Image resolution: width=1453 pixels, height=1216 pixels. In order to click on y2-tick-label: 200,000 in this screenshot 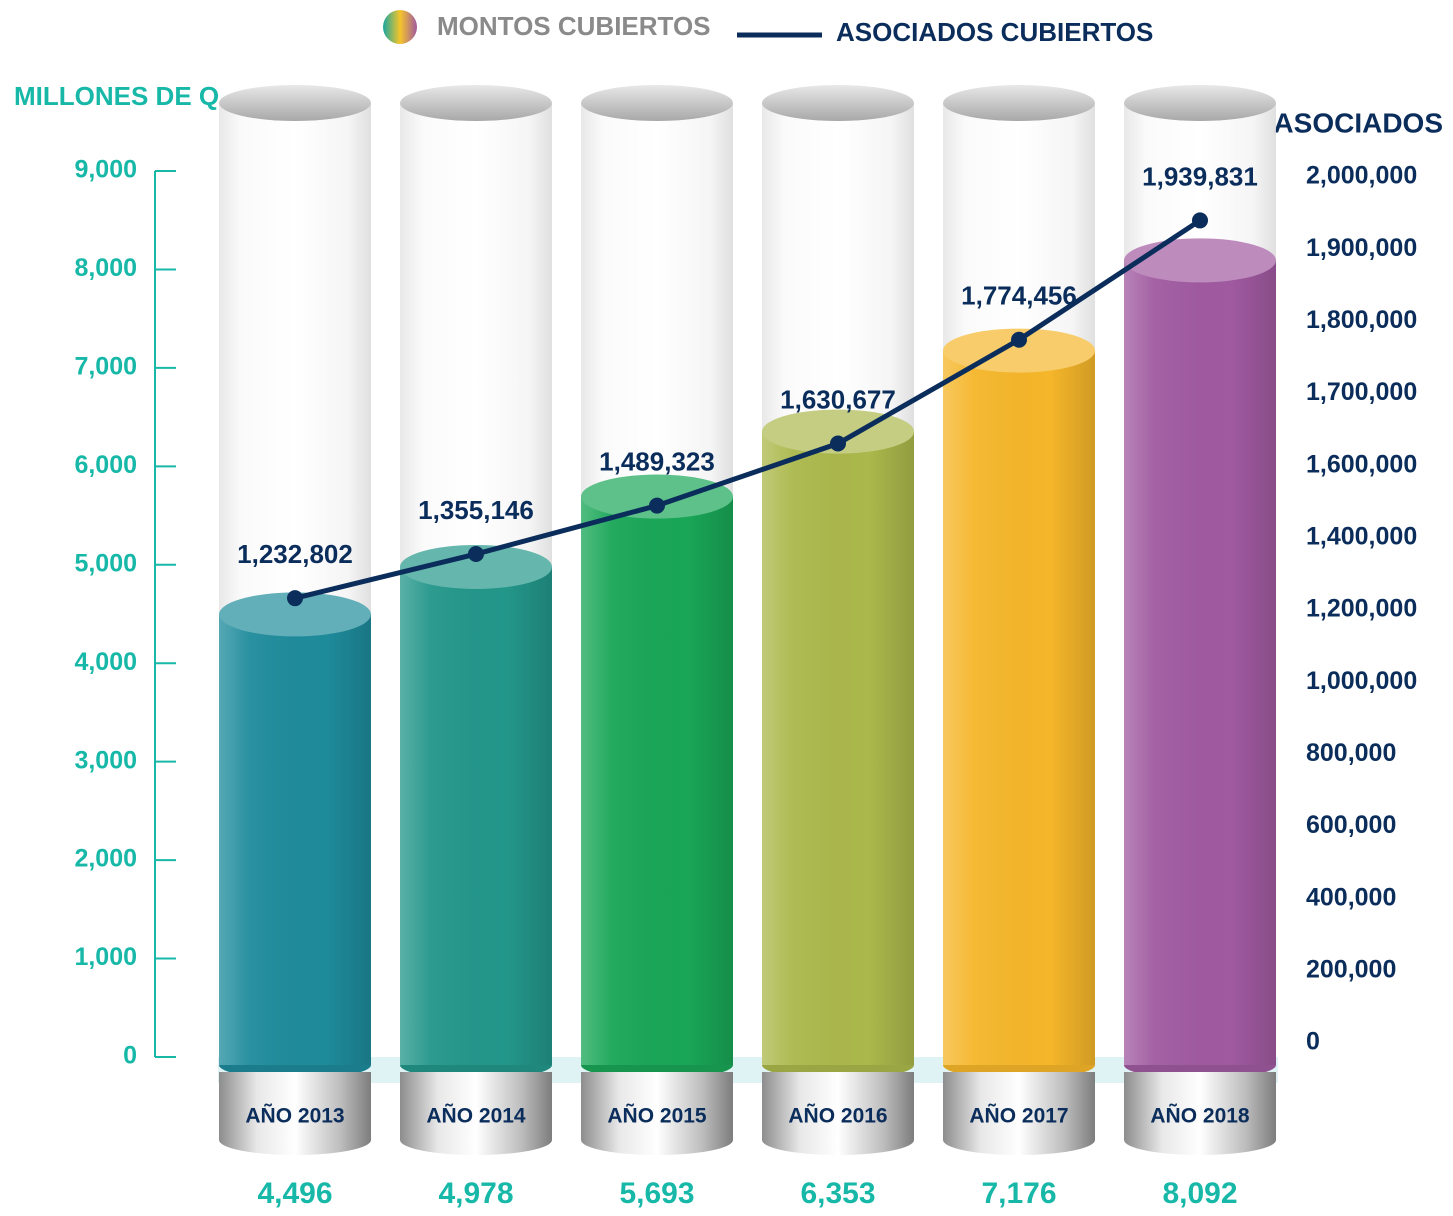, I will do `click(1351, 969)`.